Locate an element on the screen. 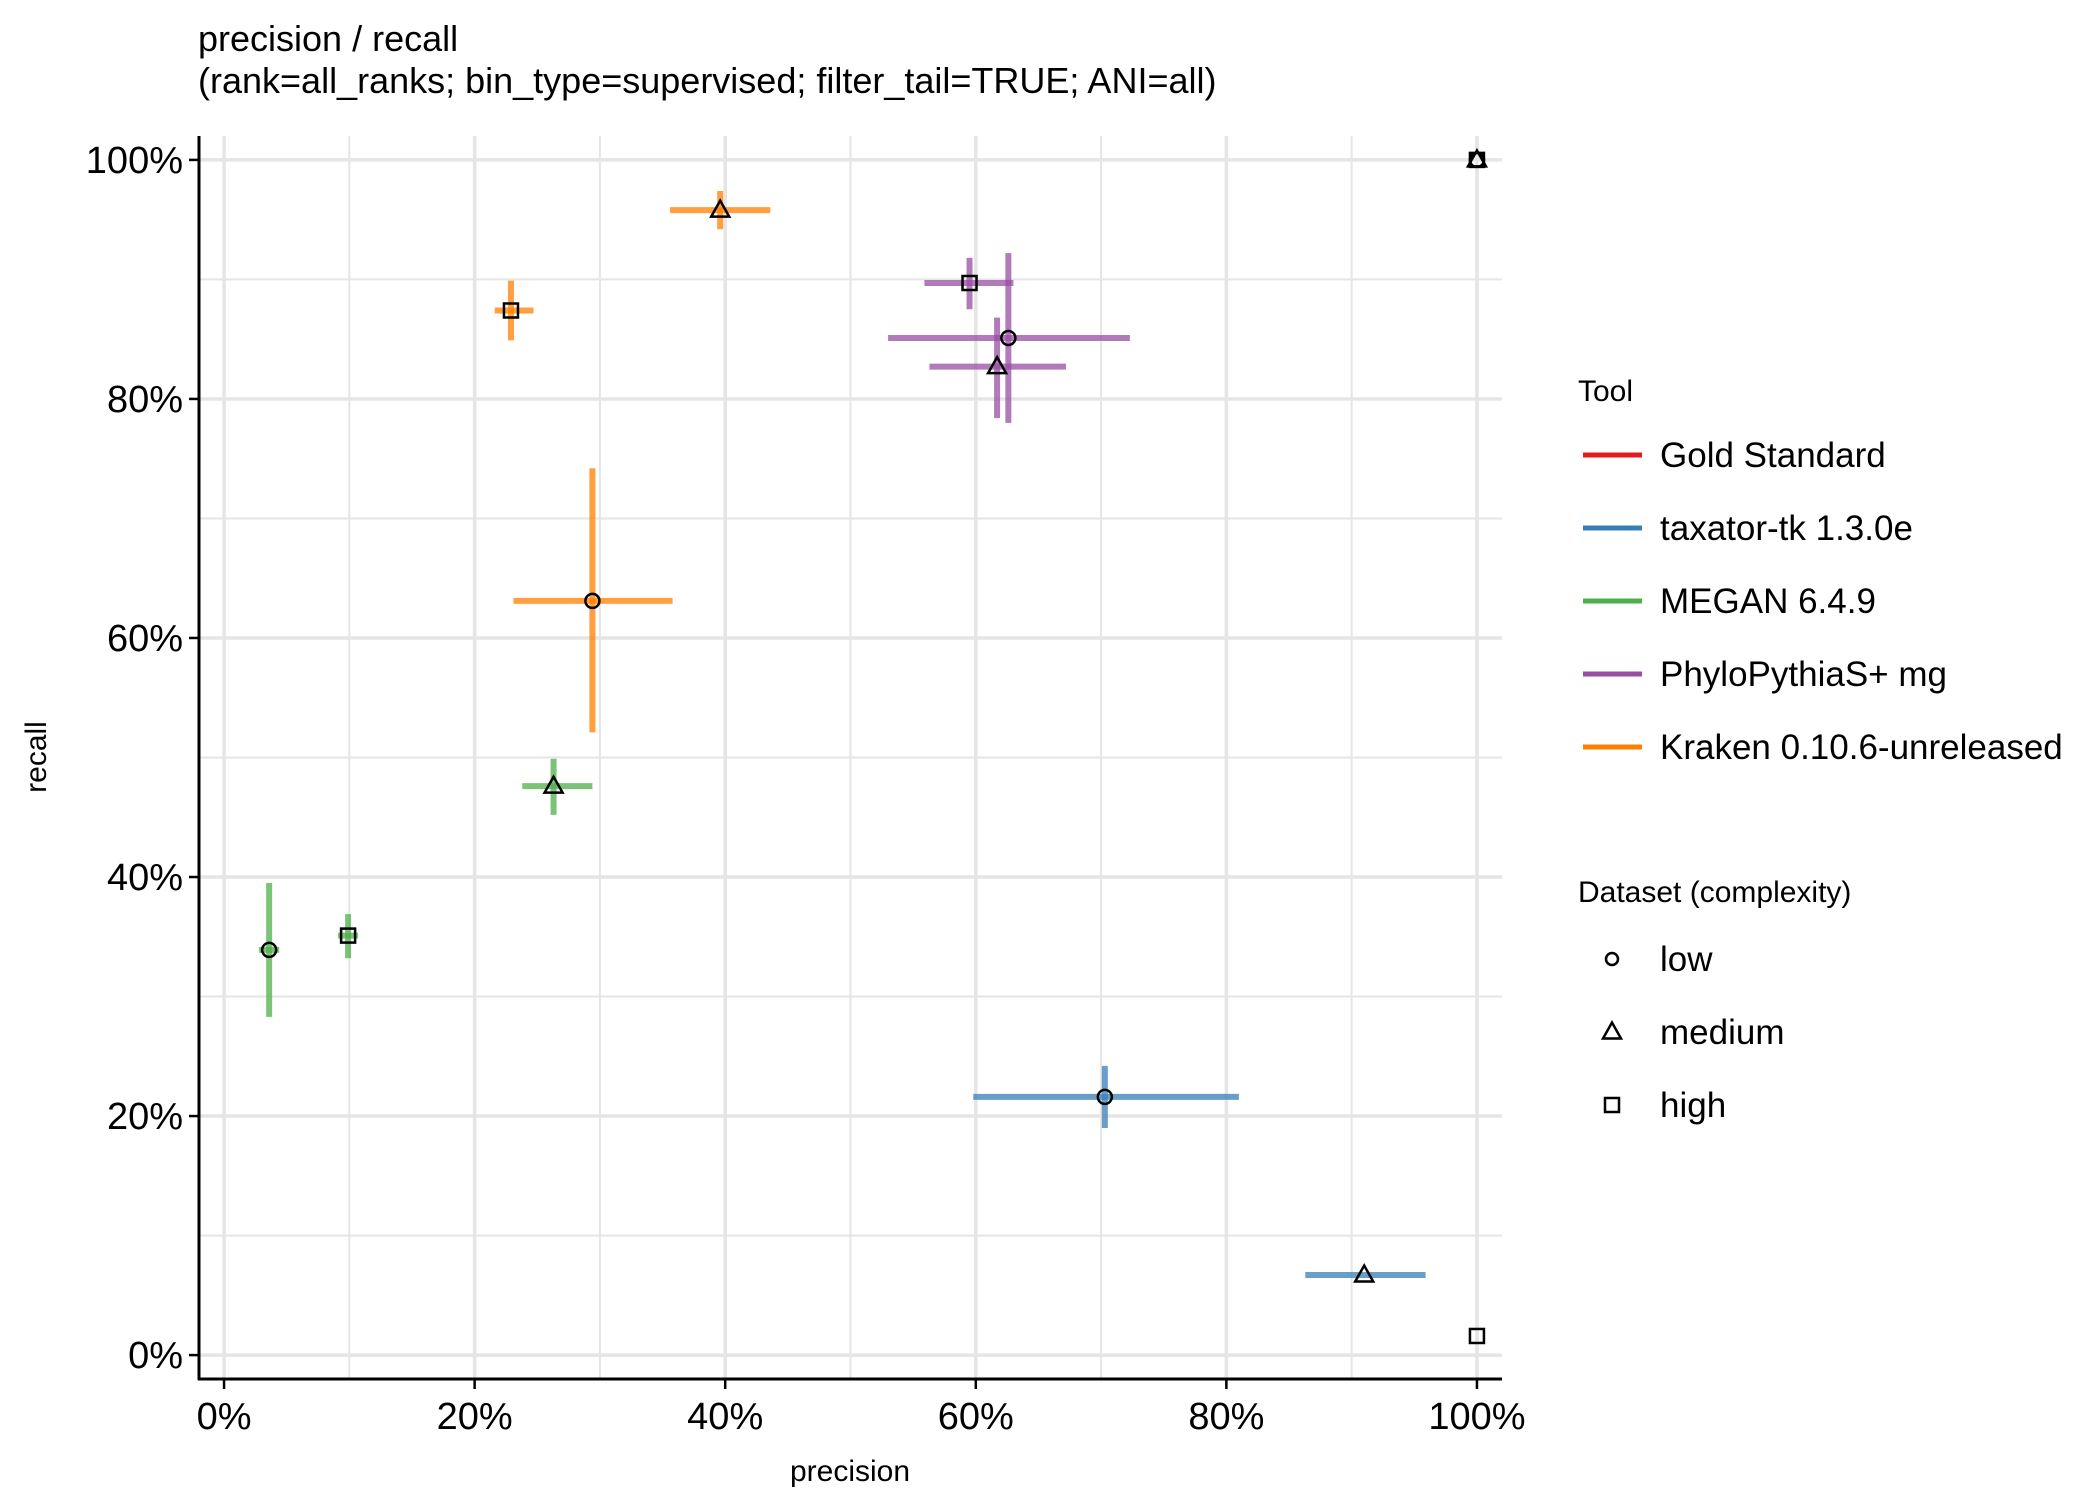 The image size is (2100, 1500). legend-tool-label: Gold Standard is located at coordinates (1773, 455).